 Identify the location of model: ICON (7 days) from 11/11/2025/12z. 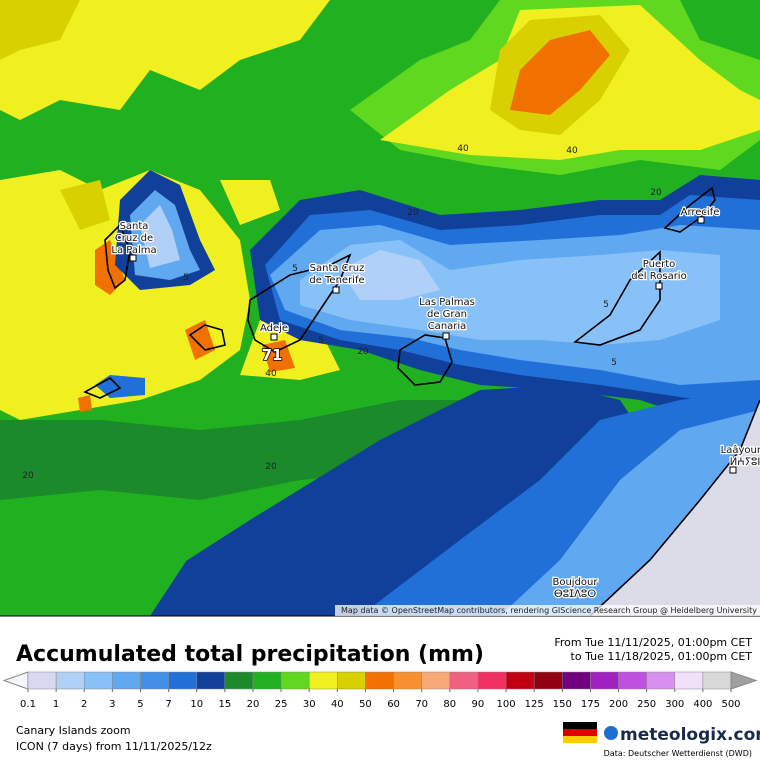
(114, 746).